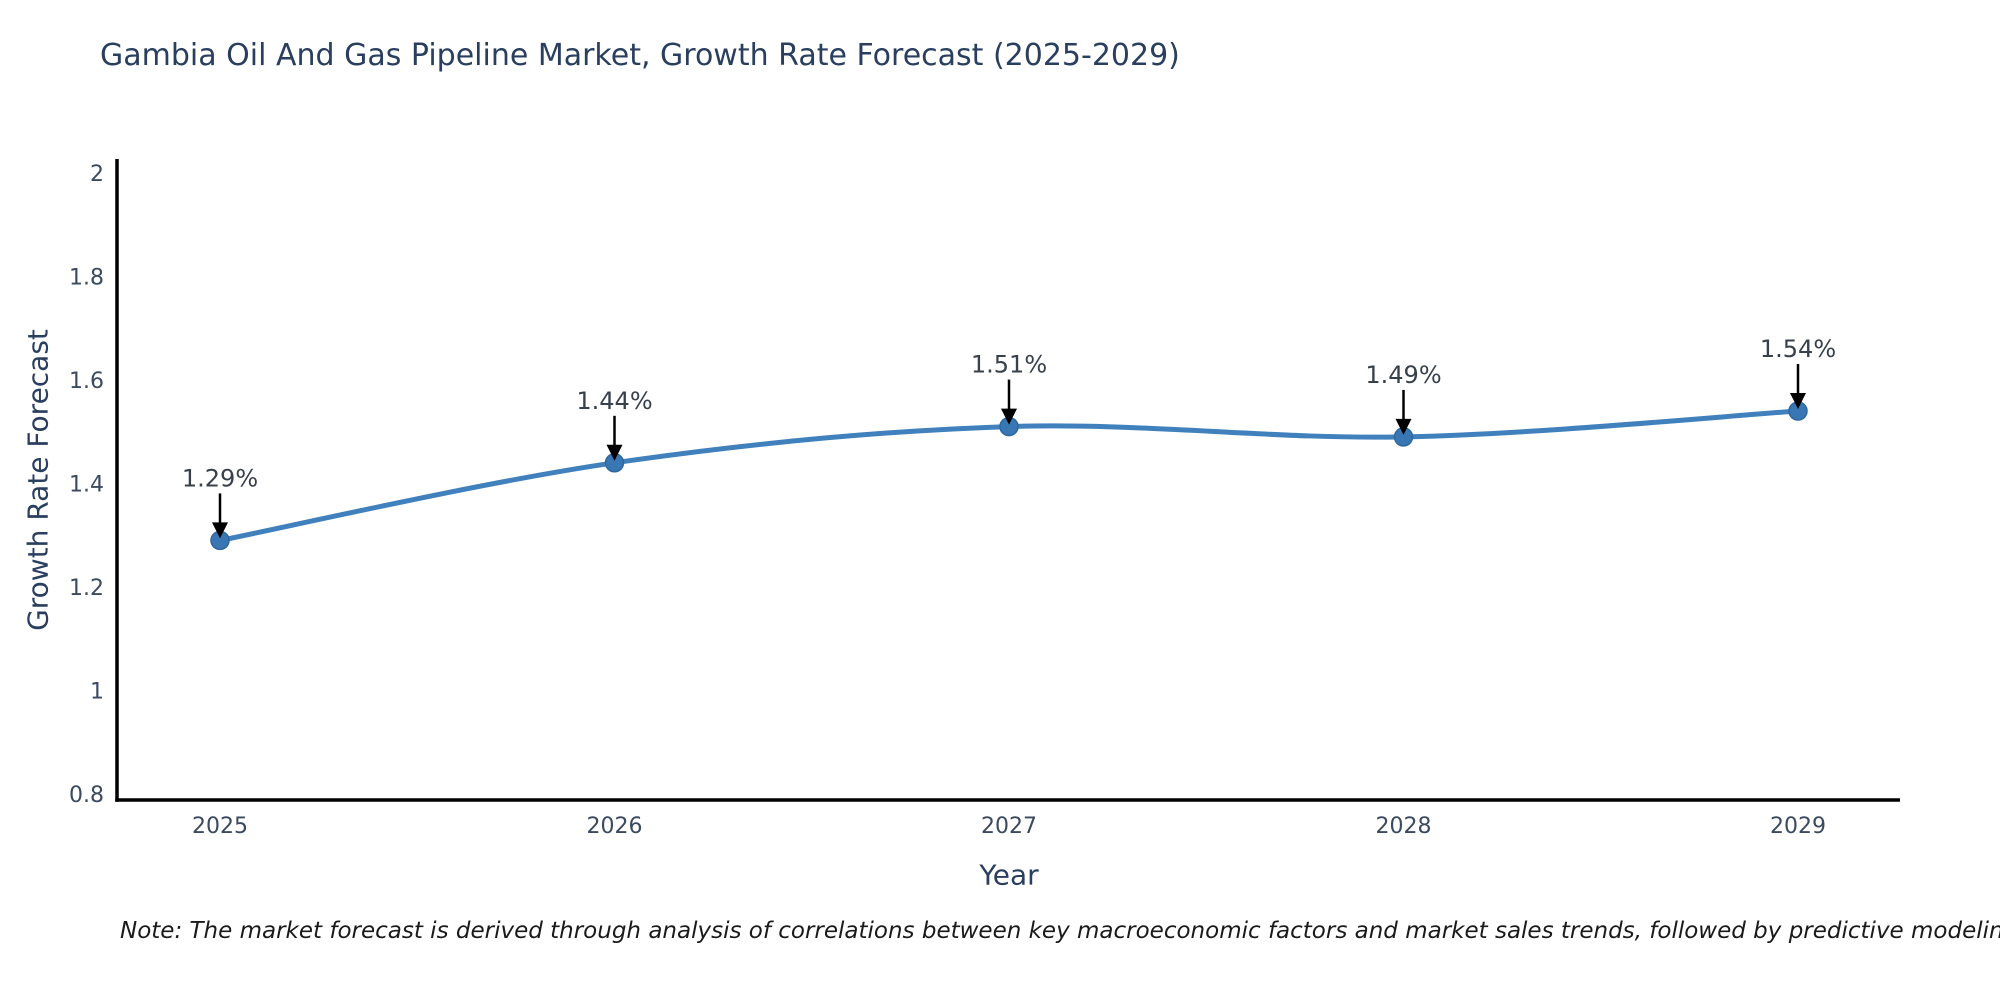 This screenshot has height=1000, width=2000. I want to click on y-tick-label: 1.6, so click(86, 381).